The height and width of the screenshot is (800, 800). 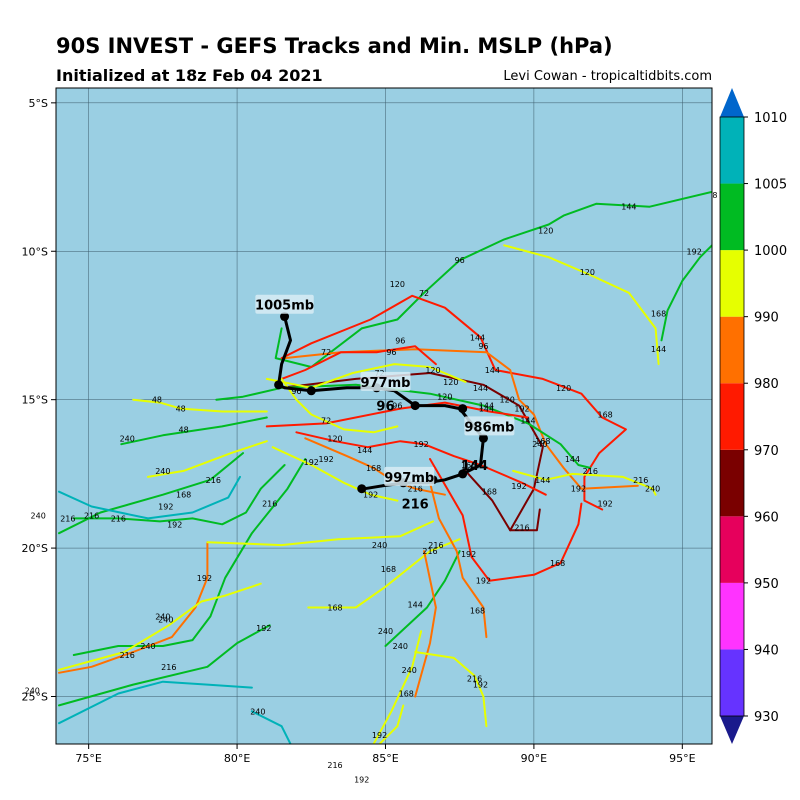 I want to click on minimum-pressure-label: 144, so click(x=474, y=466).